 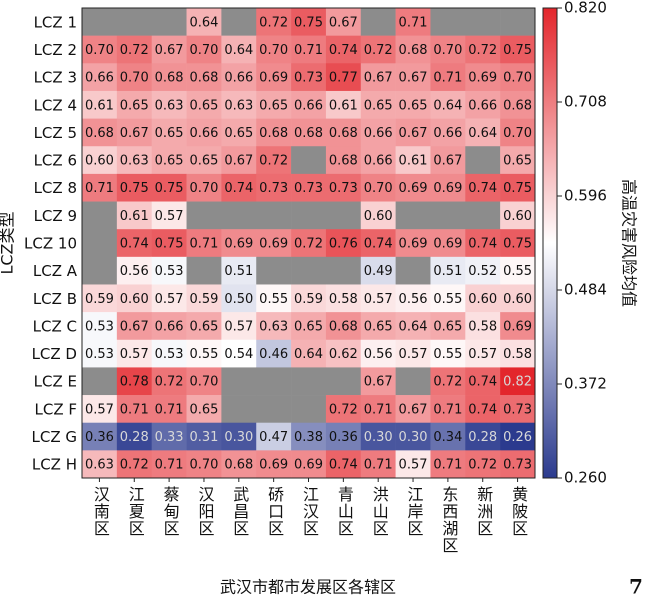 I want to click on x-tick-label: 洪山区, so click(x=379, y=511).